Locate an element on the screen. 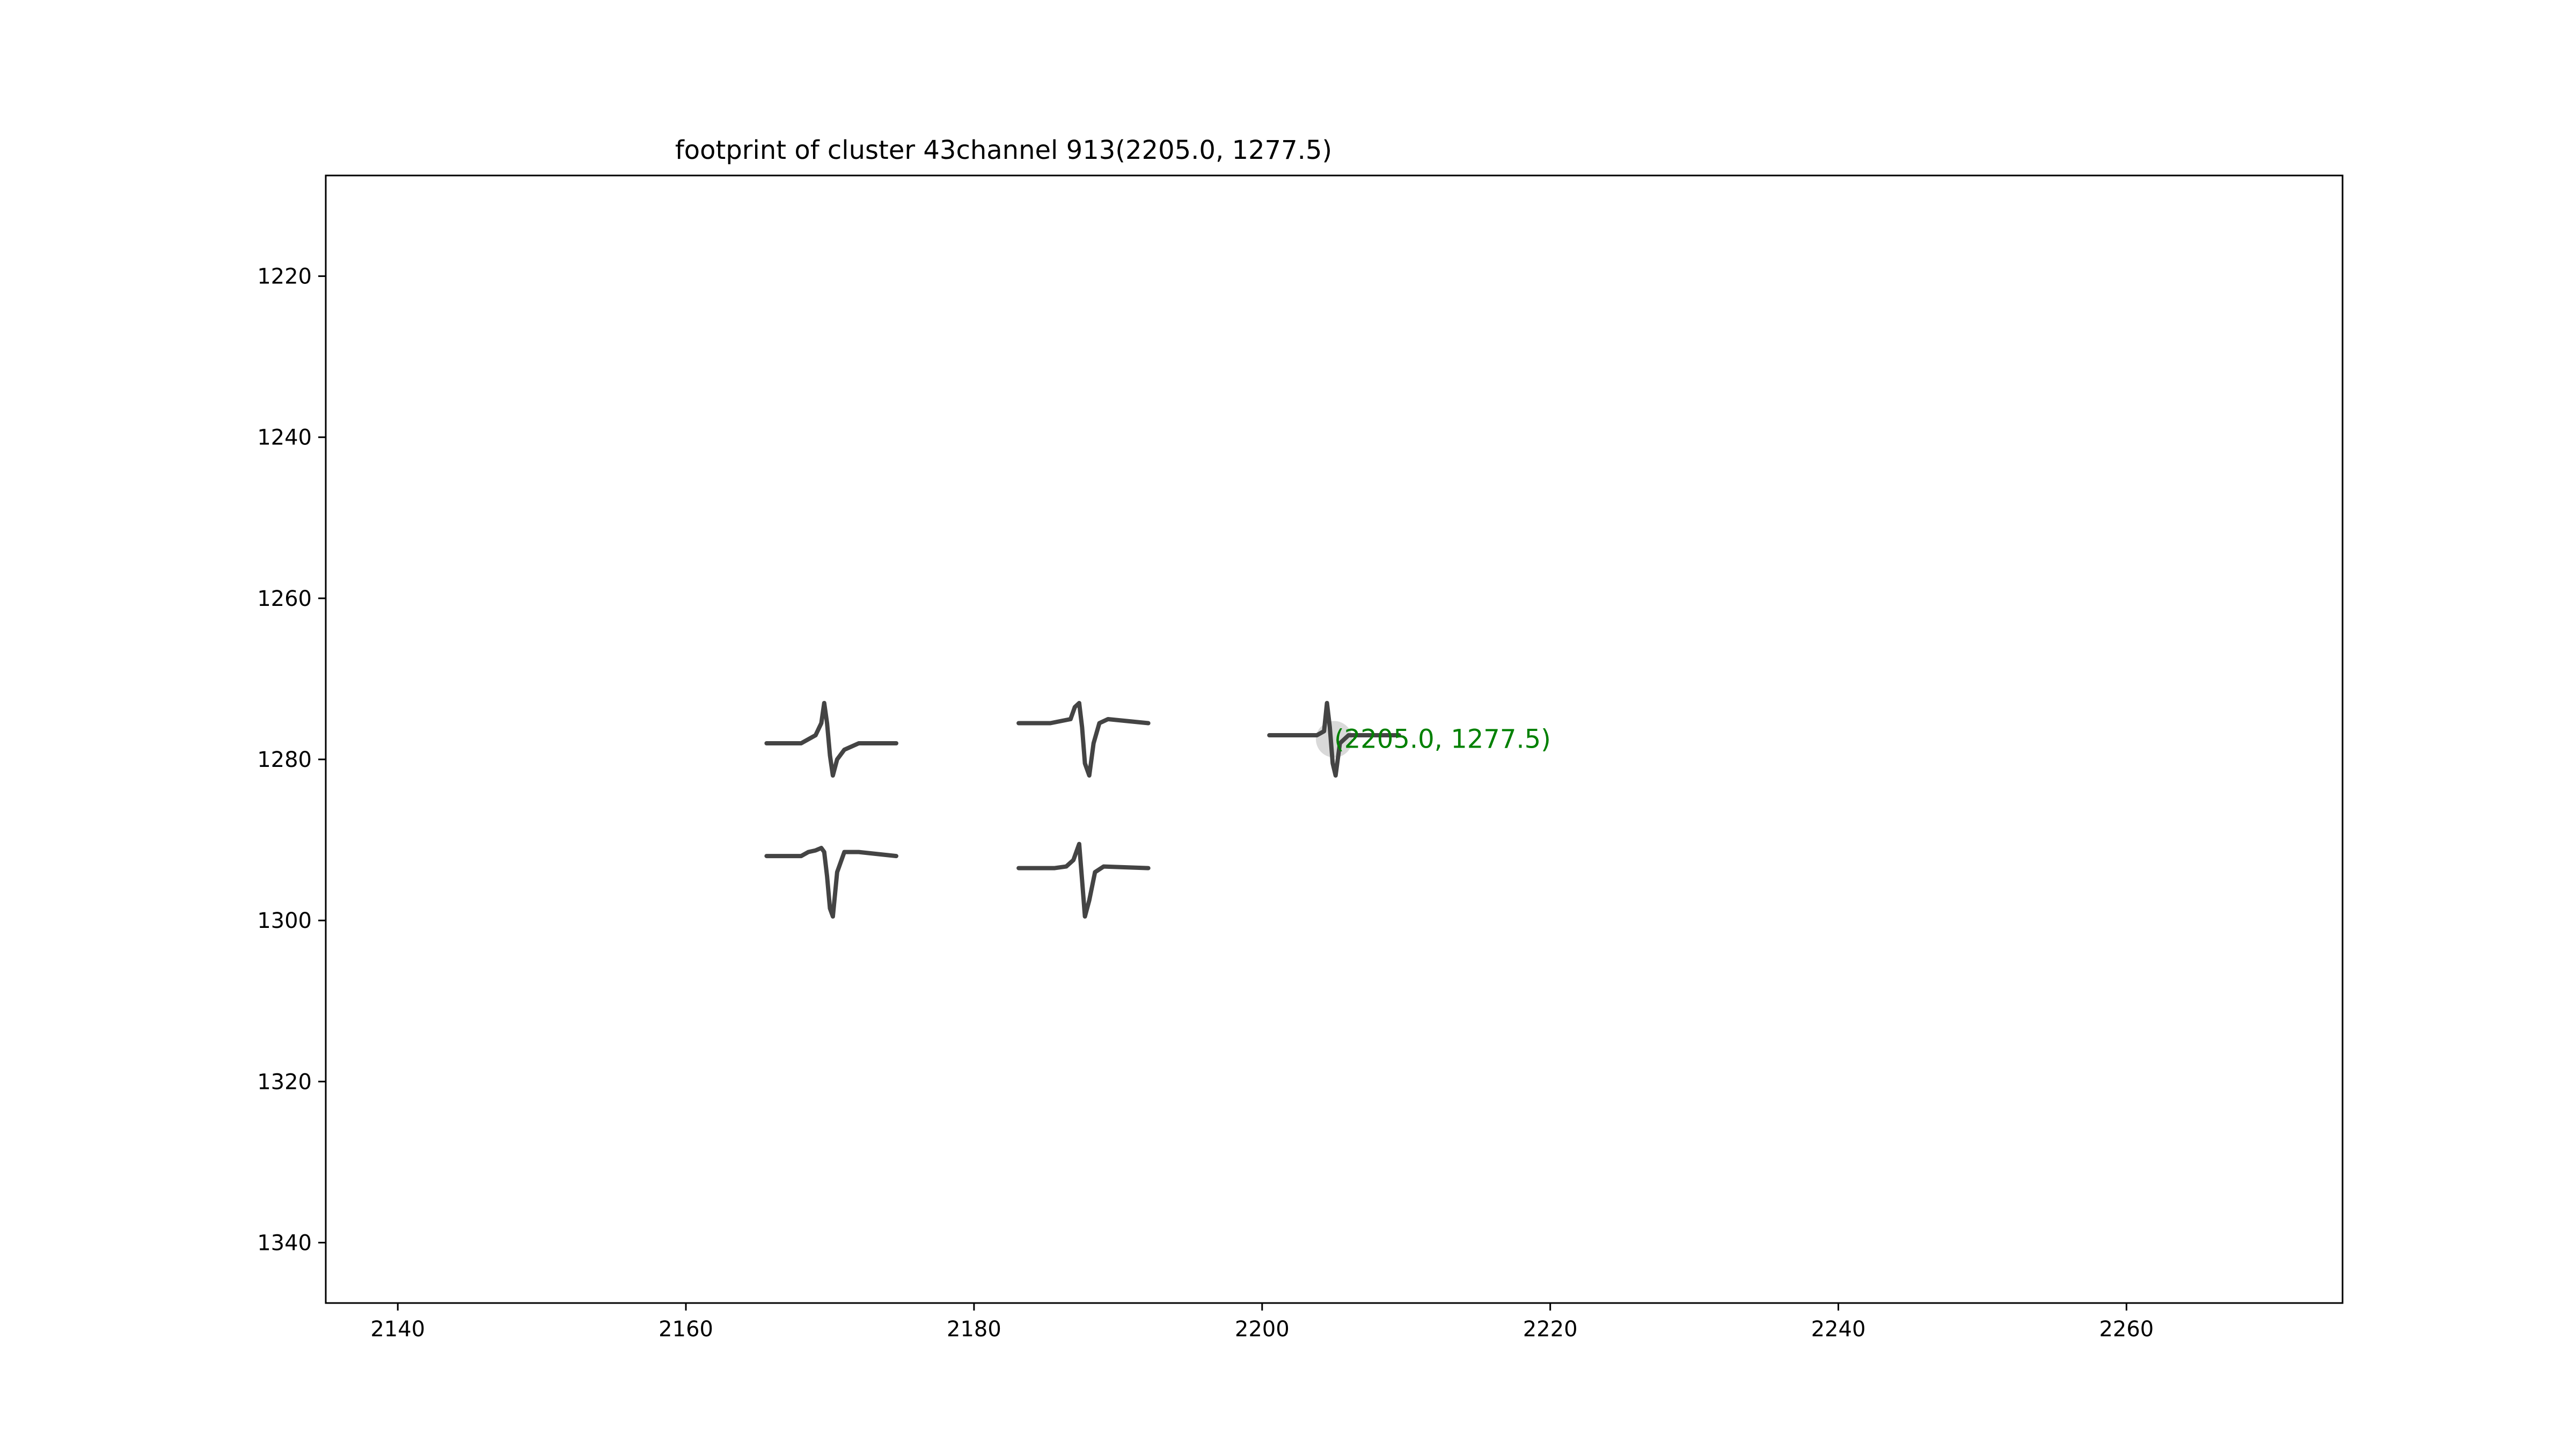 This screenshot has height=1449, width=2576. y-axis: 1220 1240 1260 1280 1300 1320 1340 is located at coordinates (291, 760).